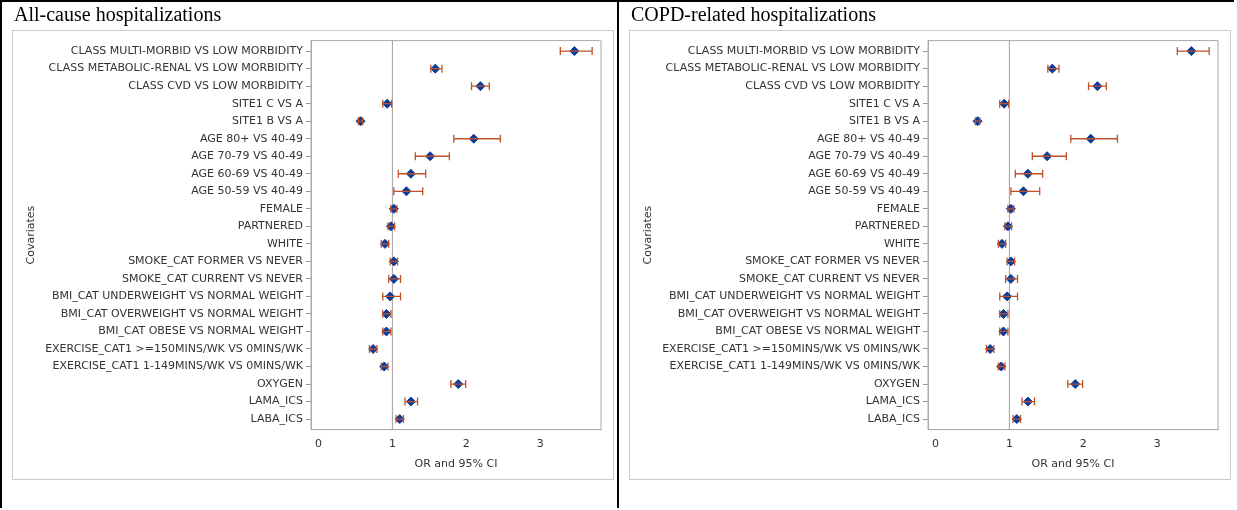  I want to click on text: All-cause hospitalizations, so click(118, 14).